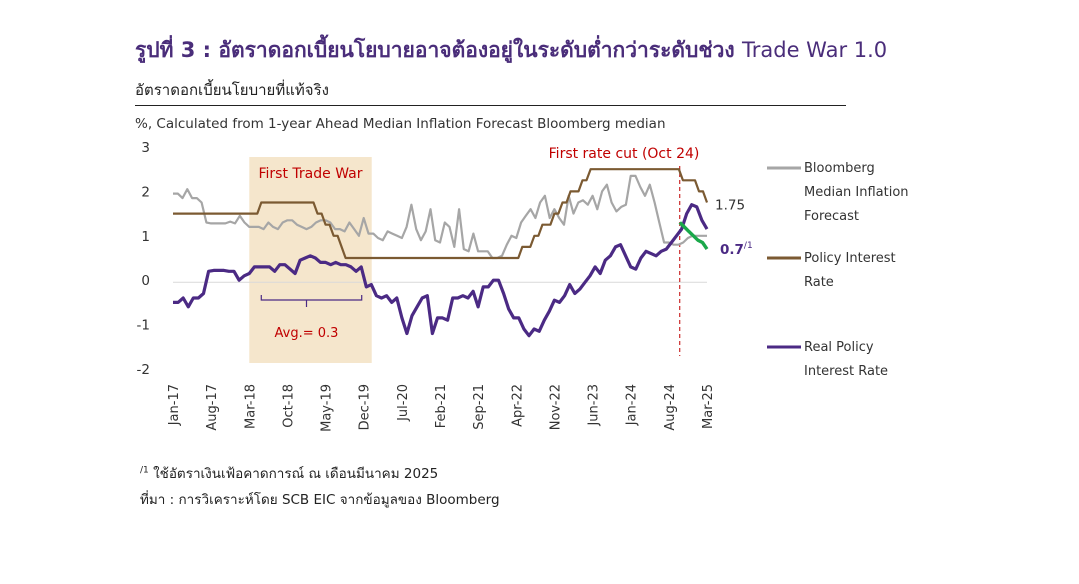 The image size is (1079, 584). Describe the element at coordinates (310, 260) in the screenshot. I see `shaded-region` at that location.